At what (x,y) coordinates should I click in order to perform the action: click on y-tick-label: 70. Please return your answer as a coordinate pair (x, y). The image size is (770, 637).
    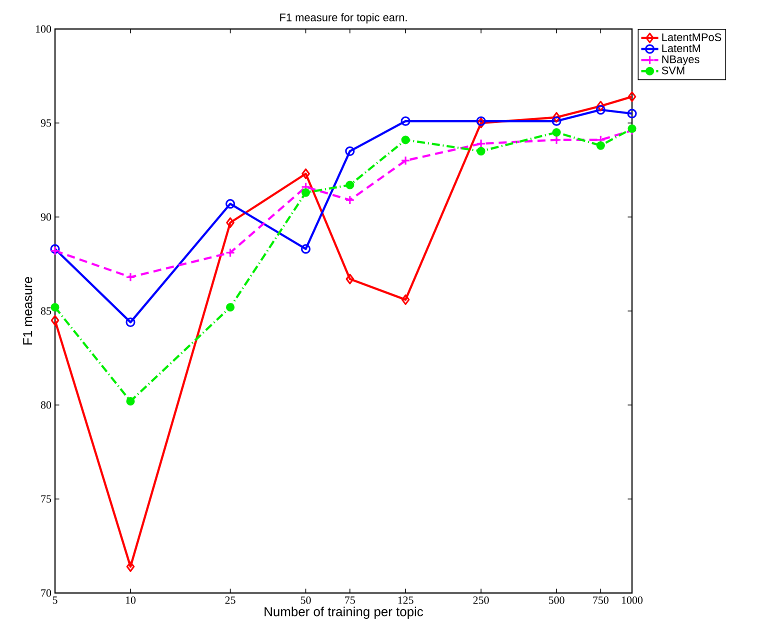
    Looking at the image, I should click on (46, 593).